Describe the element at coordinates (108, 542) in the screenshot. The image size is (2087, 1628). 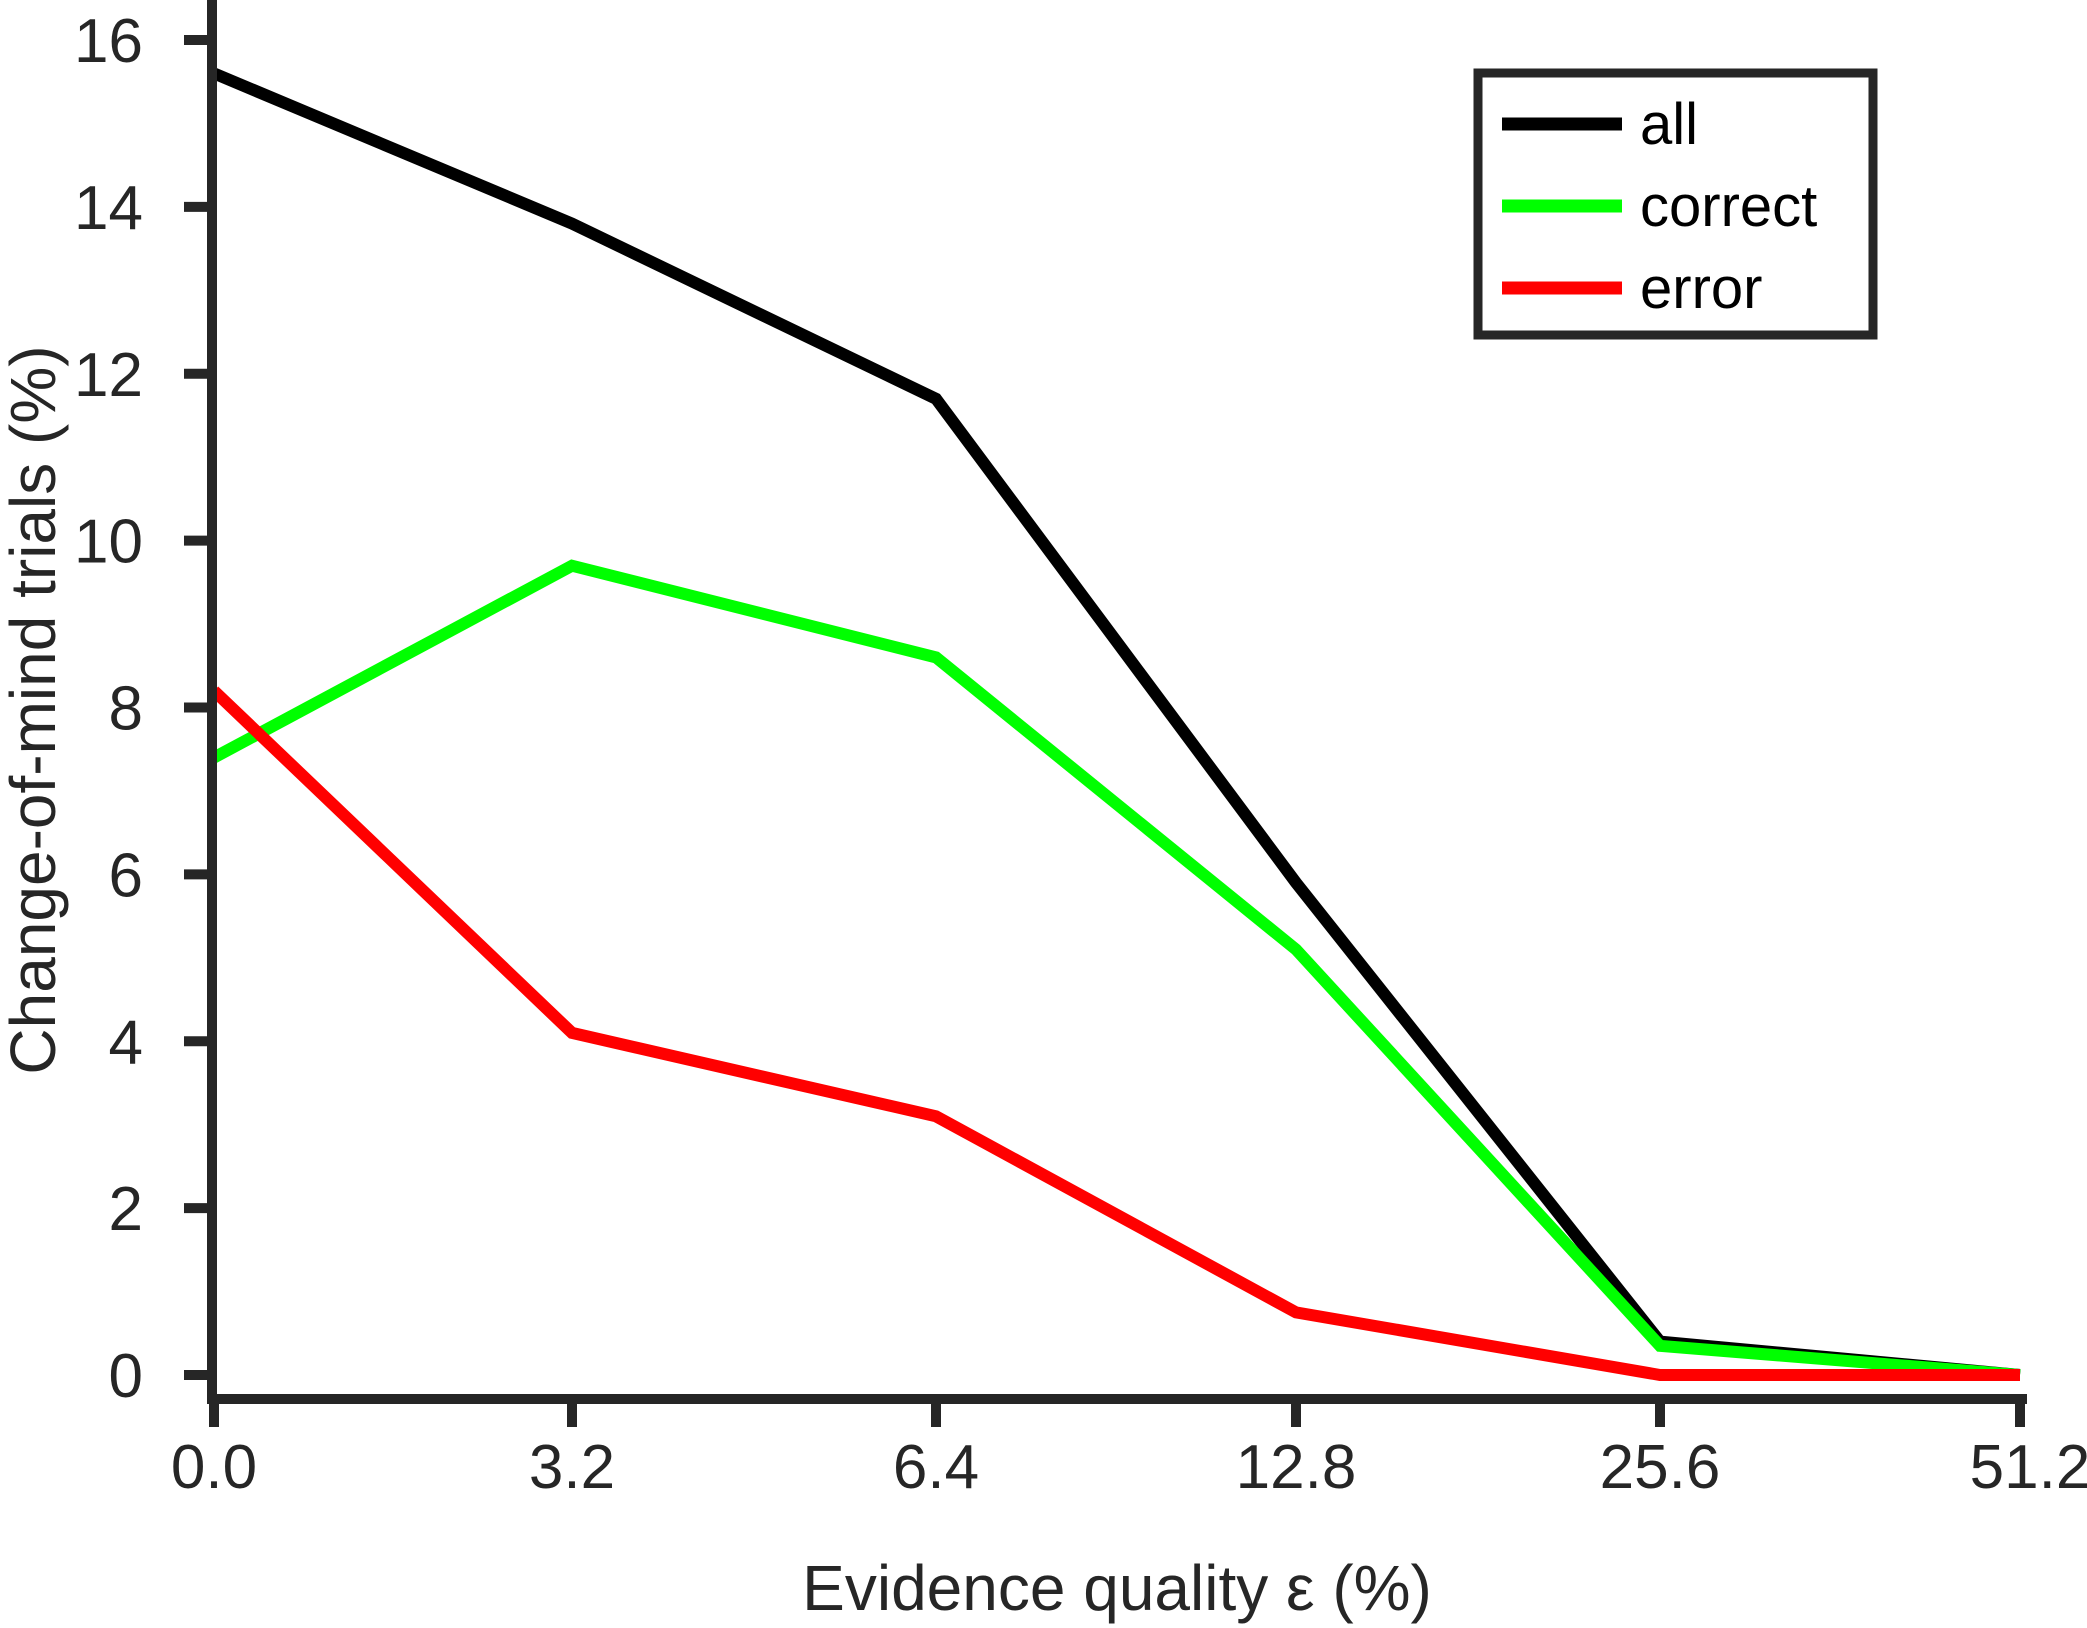
I see `y-tick-label: 10` at that location.